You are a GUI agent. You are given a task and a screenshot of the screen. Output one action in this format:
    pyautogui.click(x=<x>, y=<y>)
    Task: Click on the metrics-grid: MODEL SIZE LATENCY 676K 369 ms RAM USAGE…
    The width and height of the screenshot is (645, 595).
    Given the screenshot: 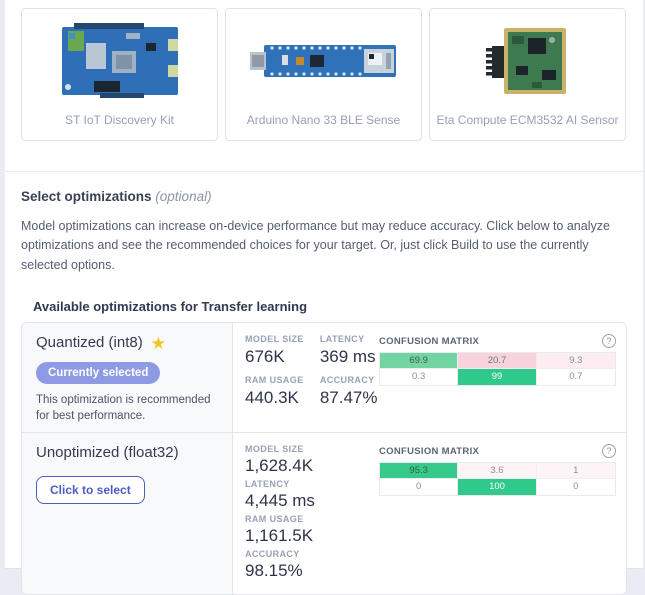 What is the action you would take?
    pyautogui.click(x=311, y=375)
    